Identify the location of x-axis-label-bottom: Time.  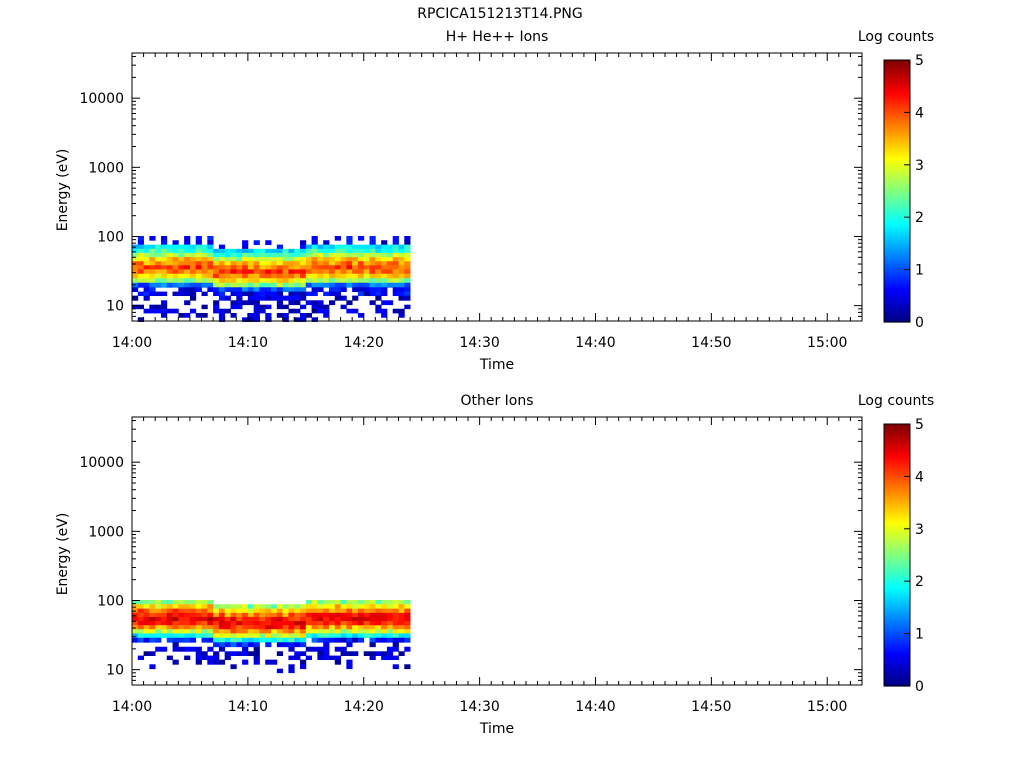
(497, 729).